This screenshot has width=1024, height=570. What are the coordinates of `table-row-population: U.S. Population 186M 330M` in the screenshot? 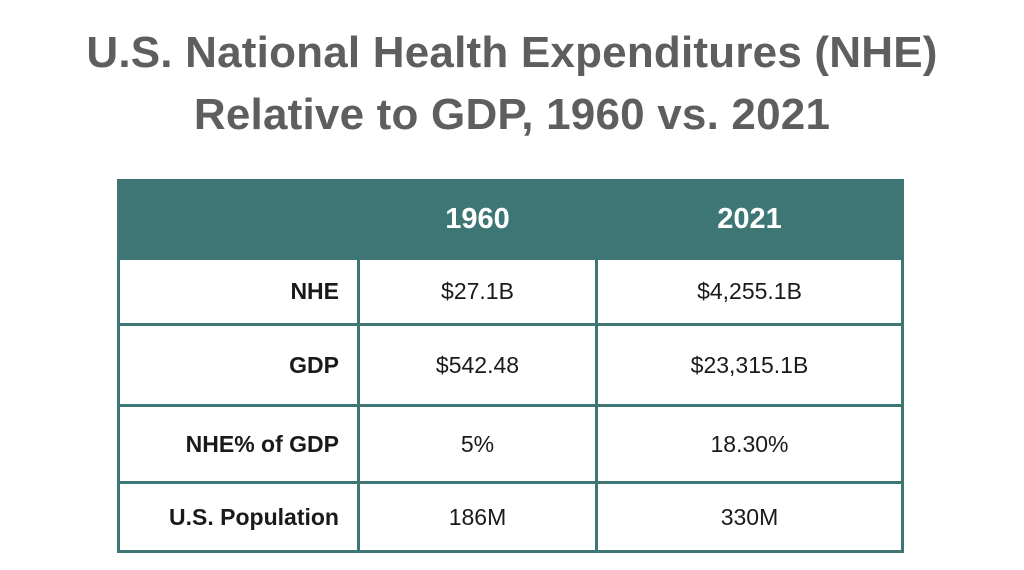 It's located at (510, 517).